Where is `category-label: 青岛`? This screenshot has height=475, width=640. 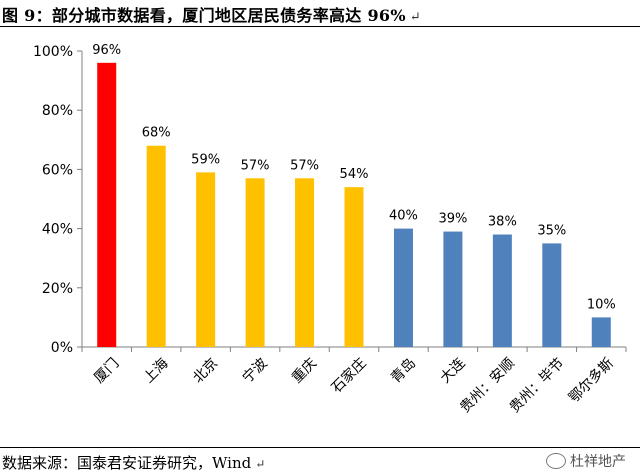 category-label: 青岛 is located at coordinates (403, 370).